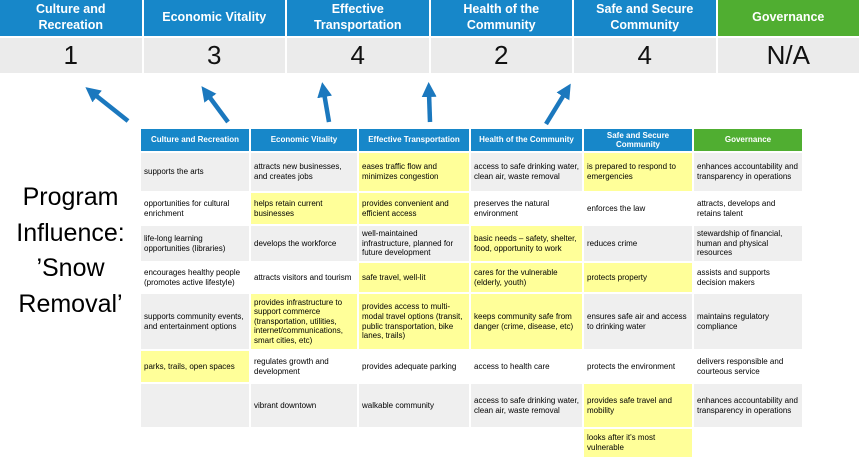  I want to click on priority-column-health: Health of the Community 2, so click(501, 36).